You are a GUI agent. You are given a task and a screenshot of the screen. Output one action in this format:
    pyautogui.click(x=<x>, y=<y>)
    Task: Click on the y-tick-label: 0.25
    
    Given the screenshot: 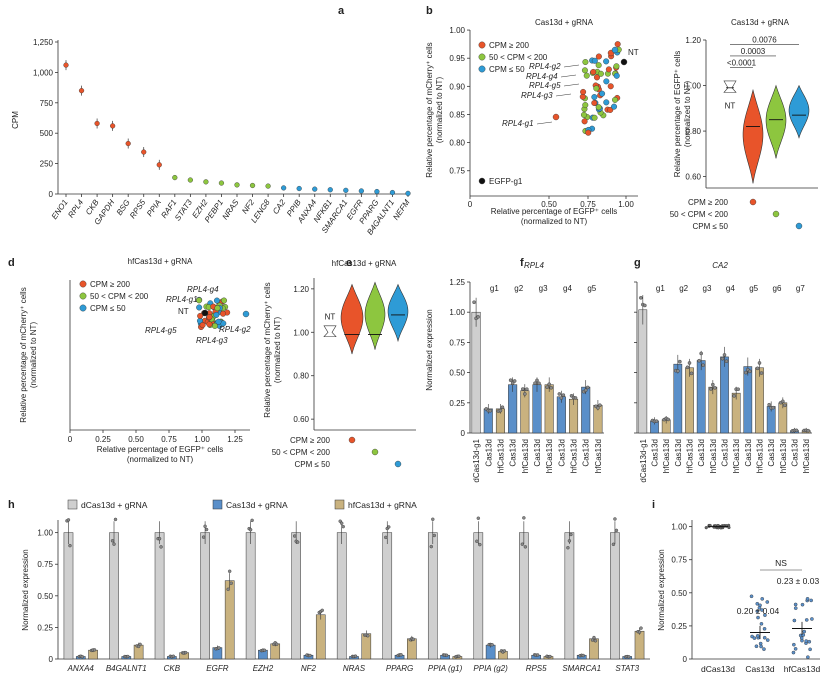 What is the action you would take?
    pyautogui.click(x=45, y=627)
    